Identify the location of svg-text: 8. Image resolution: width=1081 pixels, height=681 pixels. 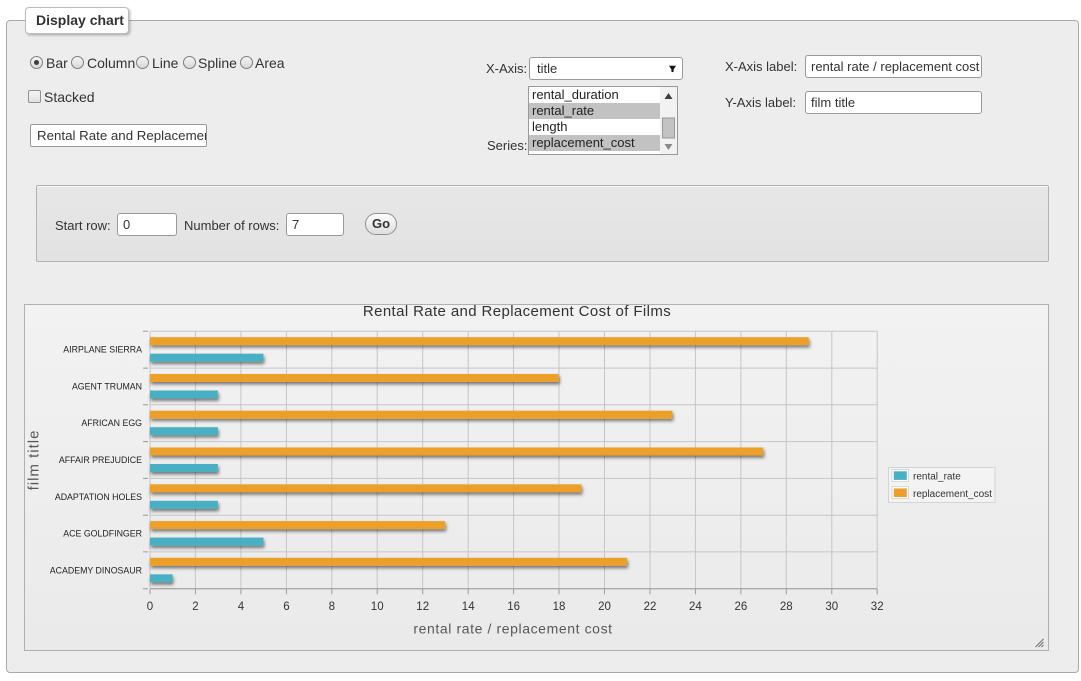
(332, 607).